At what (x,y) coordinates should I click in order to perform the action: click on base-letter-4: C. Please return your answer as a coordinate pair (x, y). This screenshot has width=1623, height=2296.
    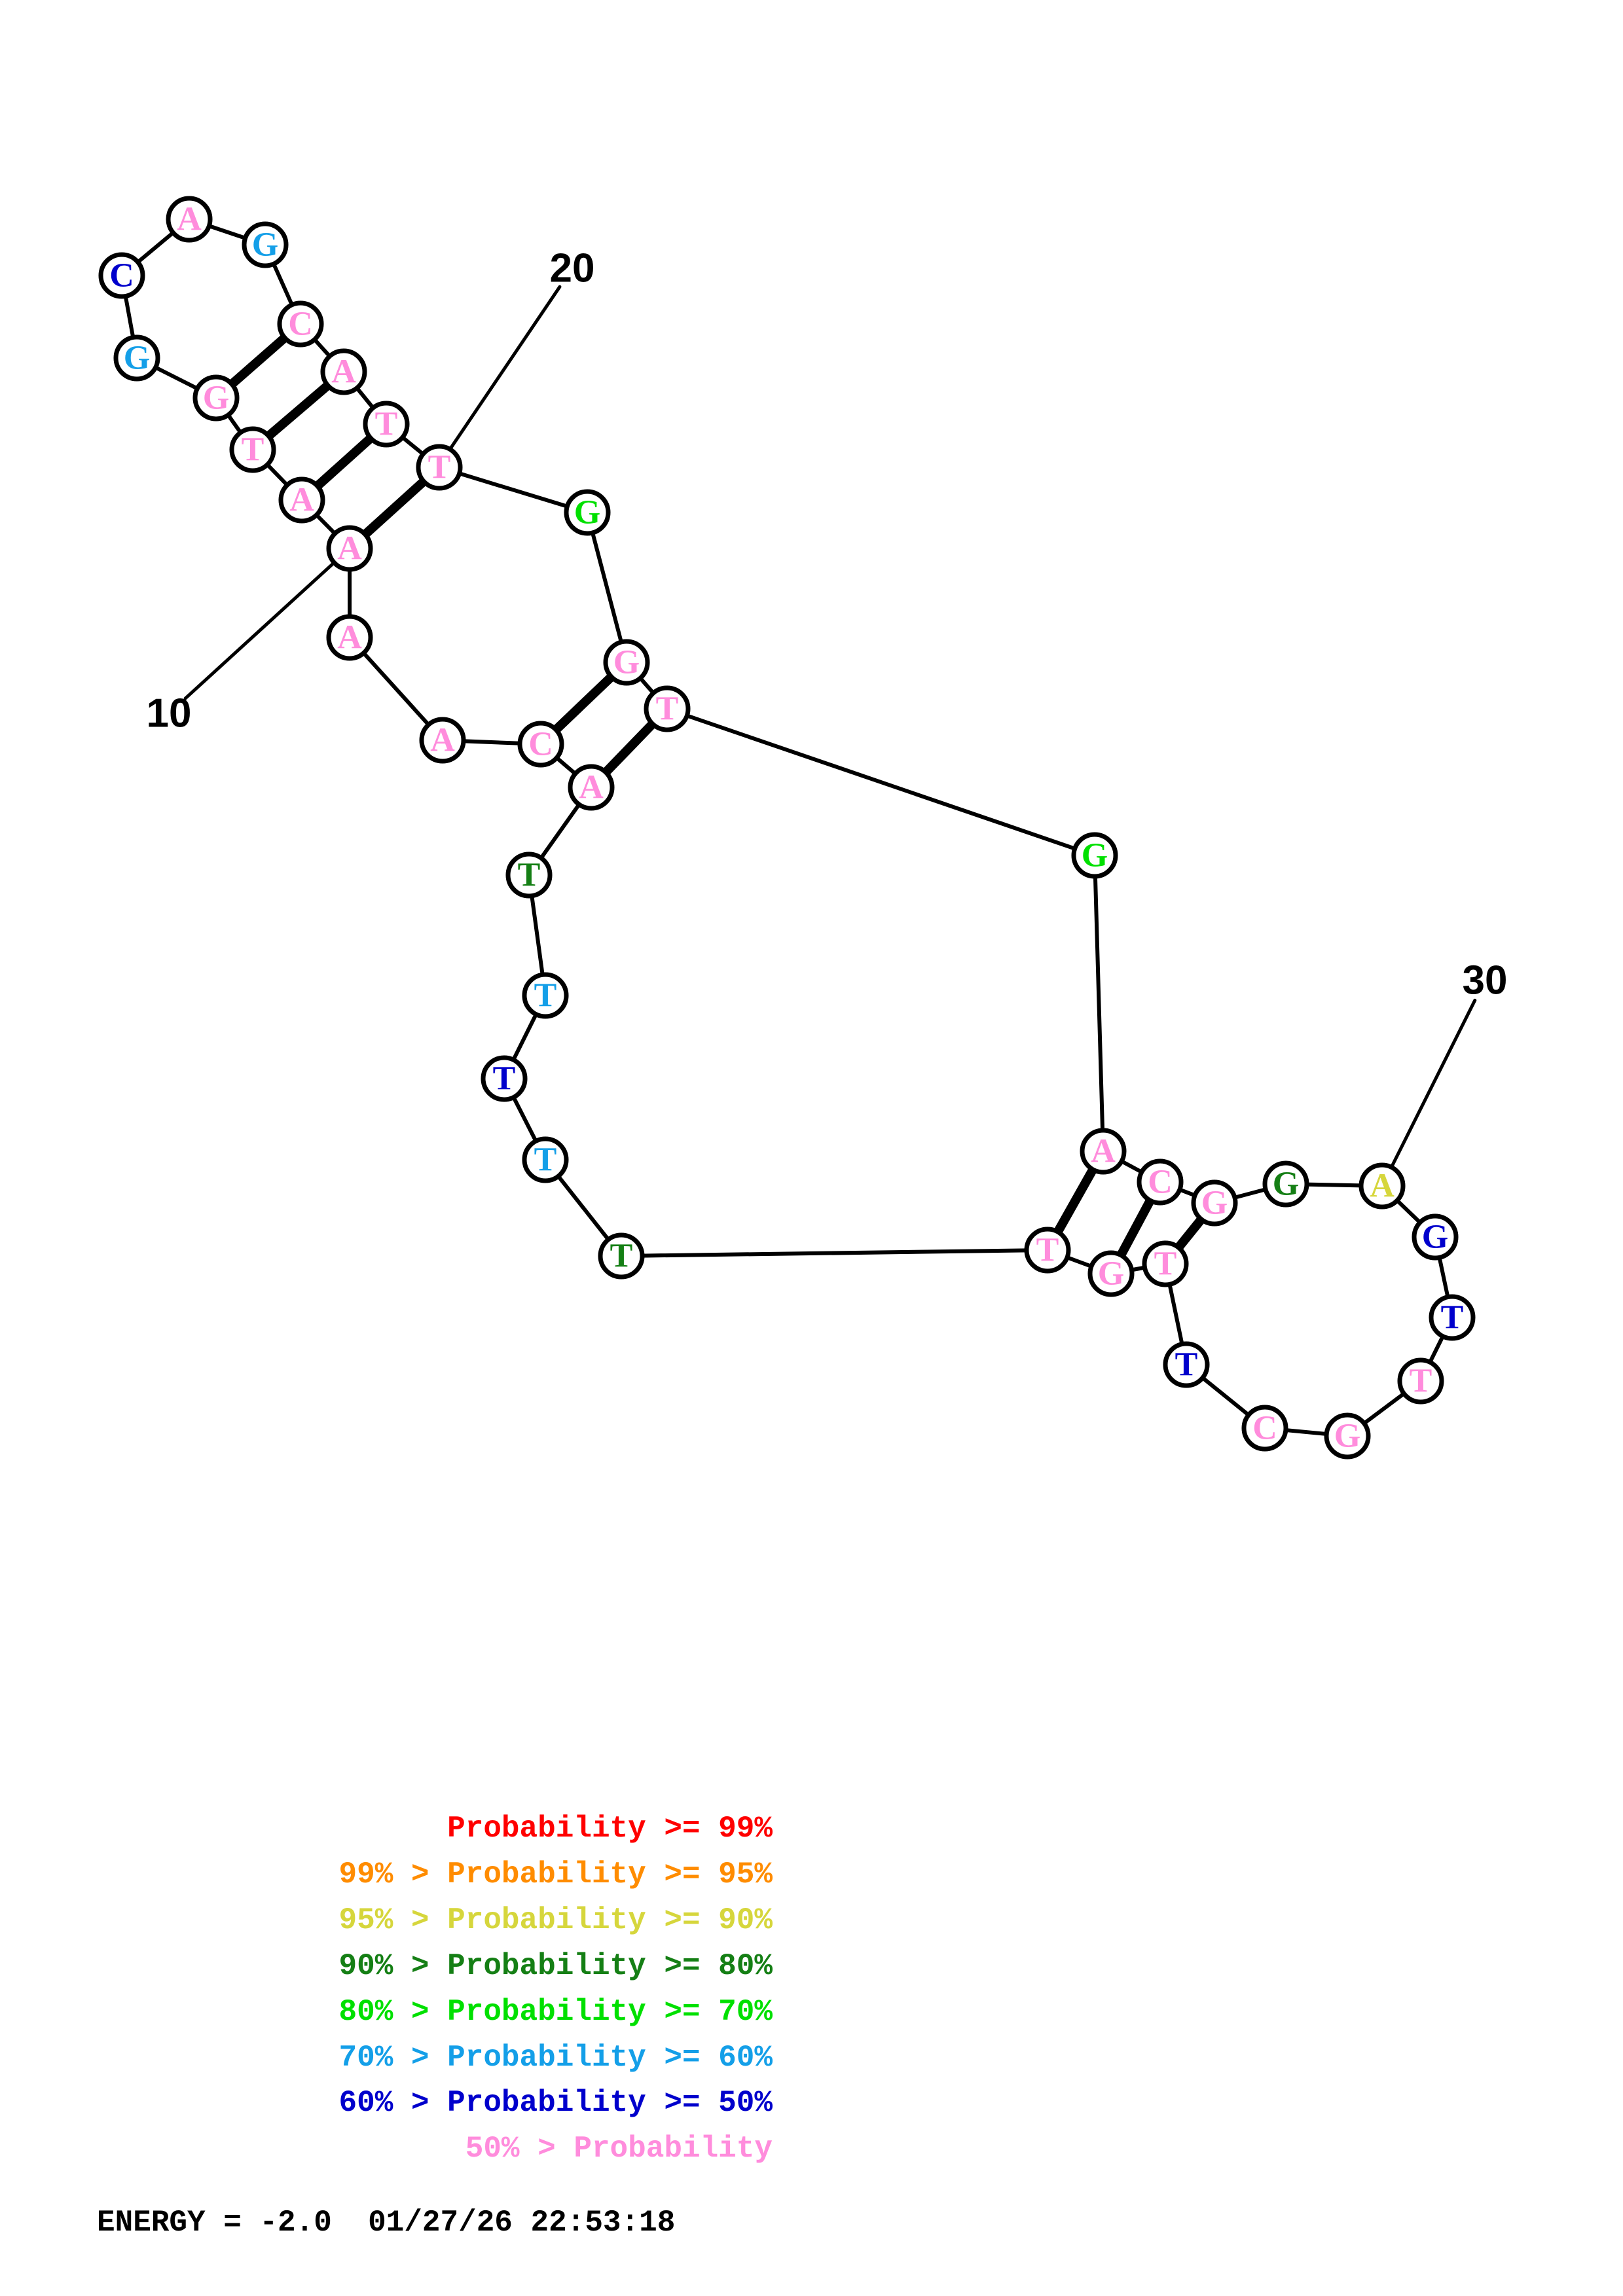
    Looking at the image, I should click on (300, 324).